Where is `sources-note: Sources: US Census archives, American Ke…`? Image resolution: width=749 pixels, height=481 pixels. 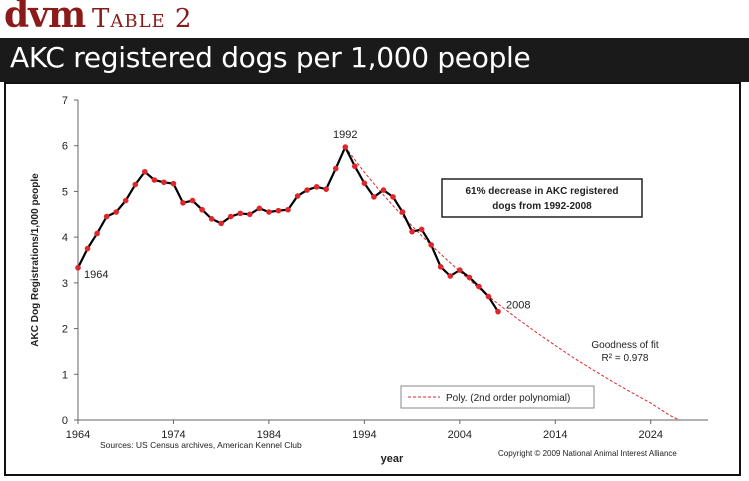
sources-note: Sources: US Census archives, American Ke… is located at coordinates (201, 445).